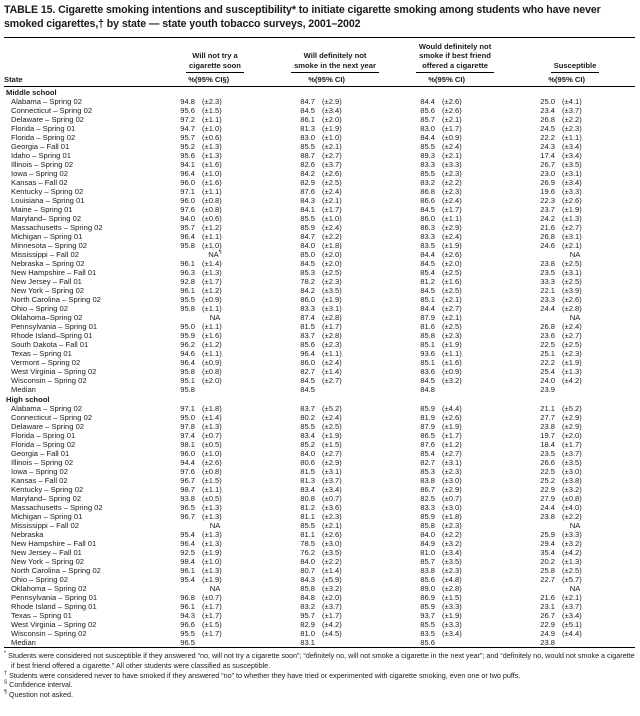 This screenshot has height=716, width=640. Describe the element at coordinates (187, 102) in the screenshot. I see `percent-cell: 94.8` at that location.